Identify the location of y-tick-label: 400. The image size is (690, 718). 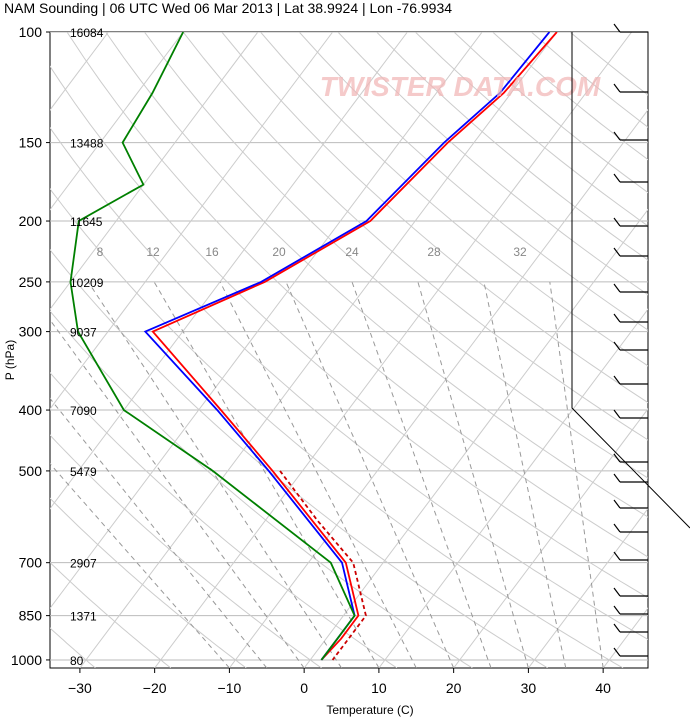
(31, 410).